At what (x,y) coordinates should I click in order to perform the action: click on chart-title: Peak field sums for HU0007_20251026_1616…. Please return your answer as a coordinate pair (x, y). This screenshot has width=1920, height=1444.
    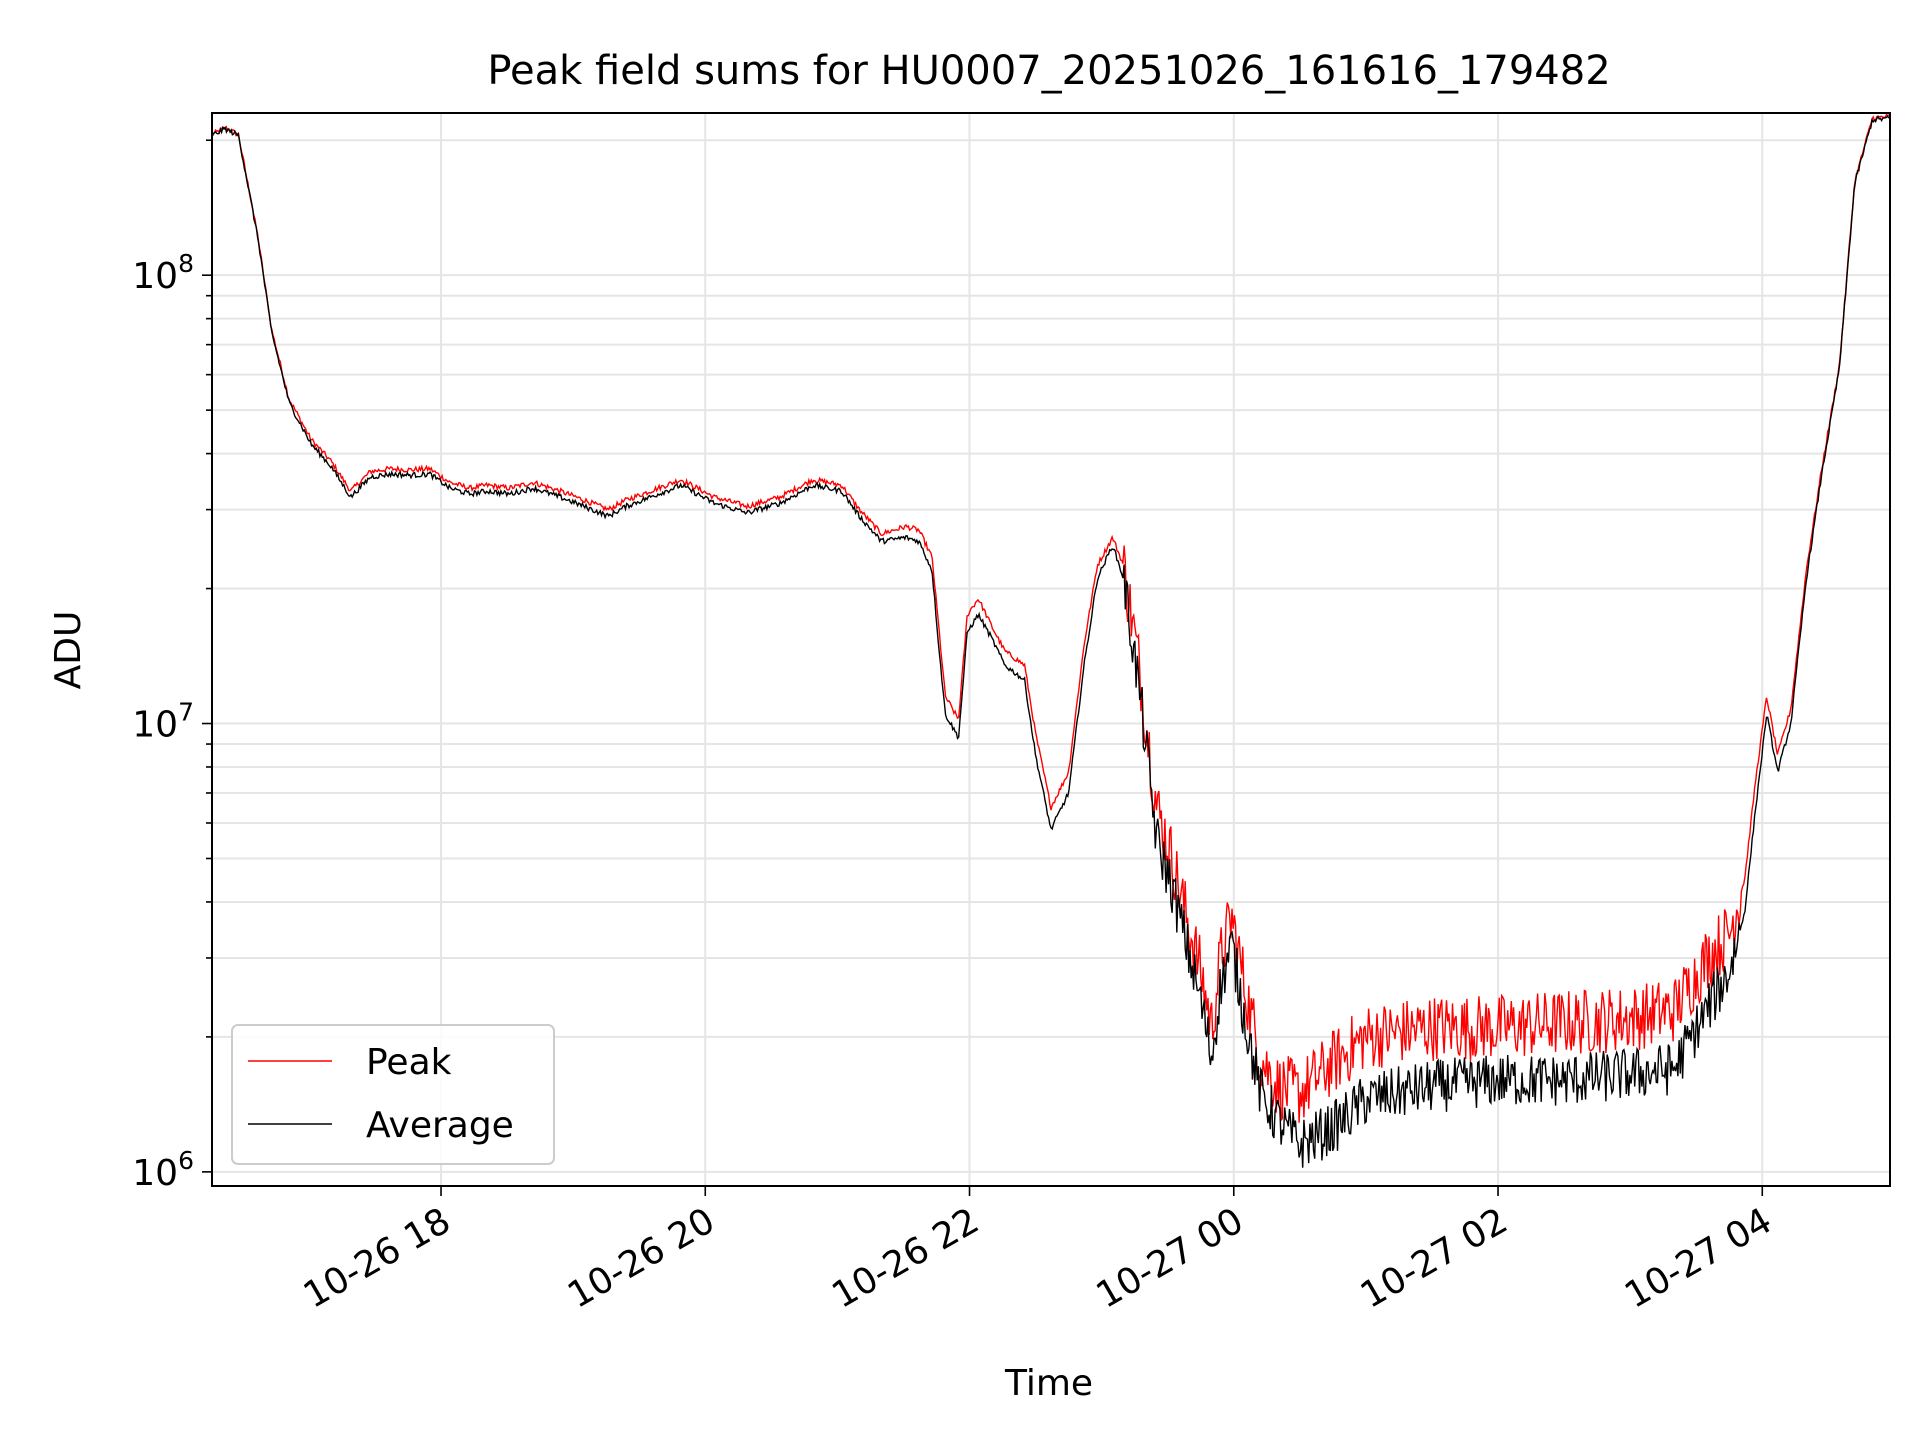
    Looking at the image, I should click on (1048, 71).